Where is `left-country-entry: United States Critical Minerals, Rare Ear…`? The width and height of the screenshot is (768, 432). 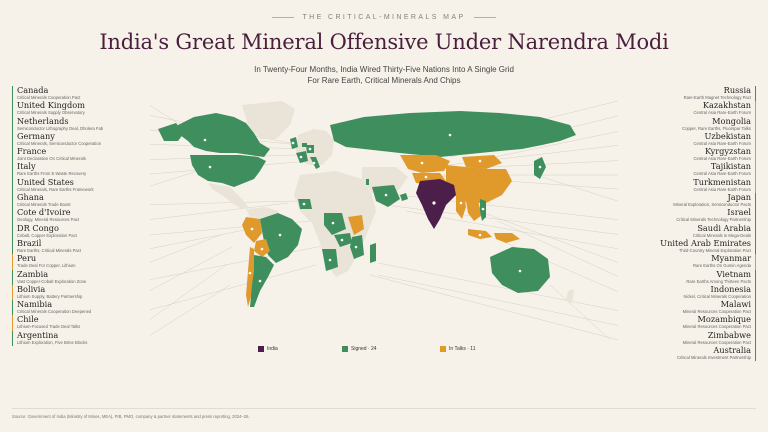
left-country-entry: United States Critical Minerals, Rare Ear… is located at coordinates (87, 185).